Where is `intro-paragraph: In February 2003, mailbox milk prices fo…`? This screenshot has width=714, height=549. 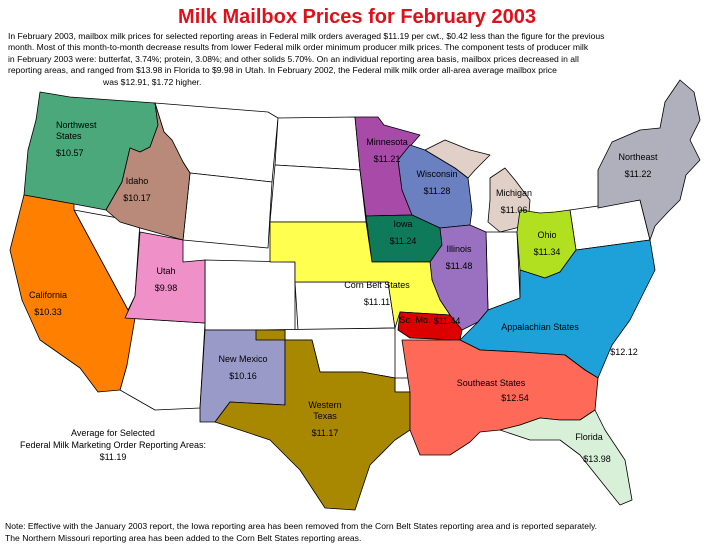
intro-paragraph: In February 2003, mailbox milk prices fo… is located at coordinates (358, 59).